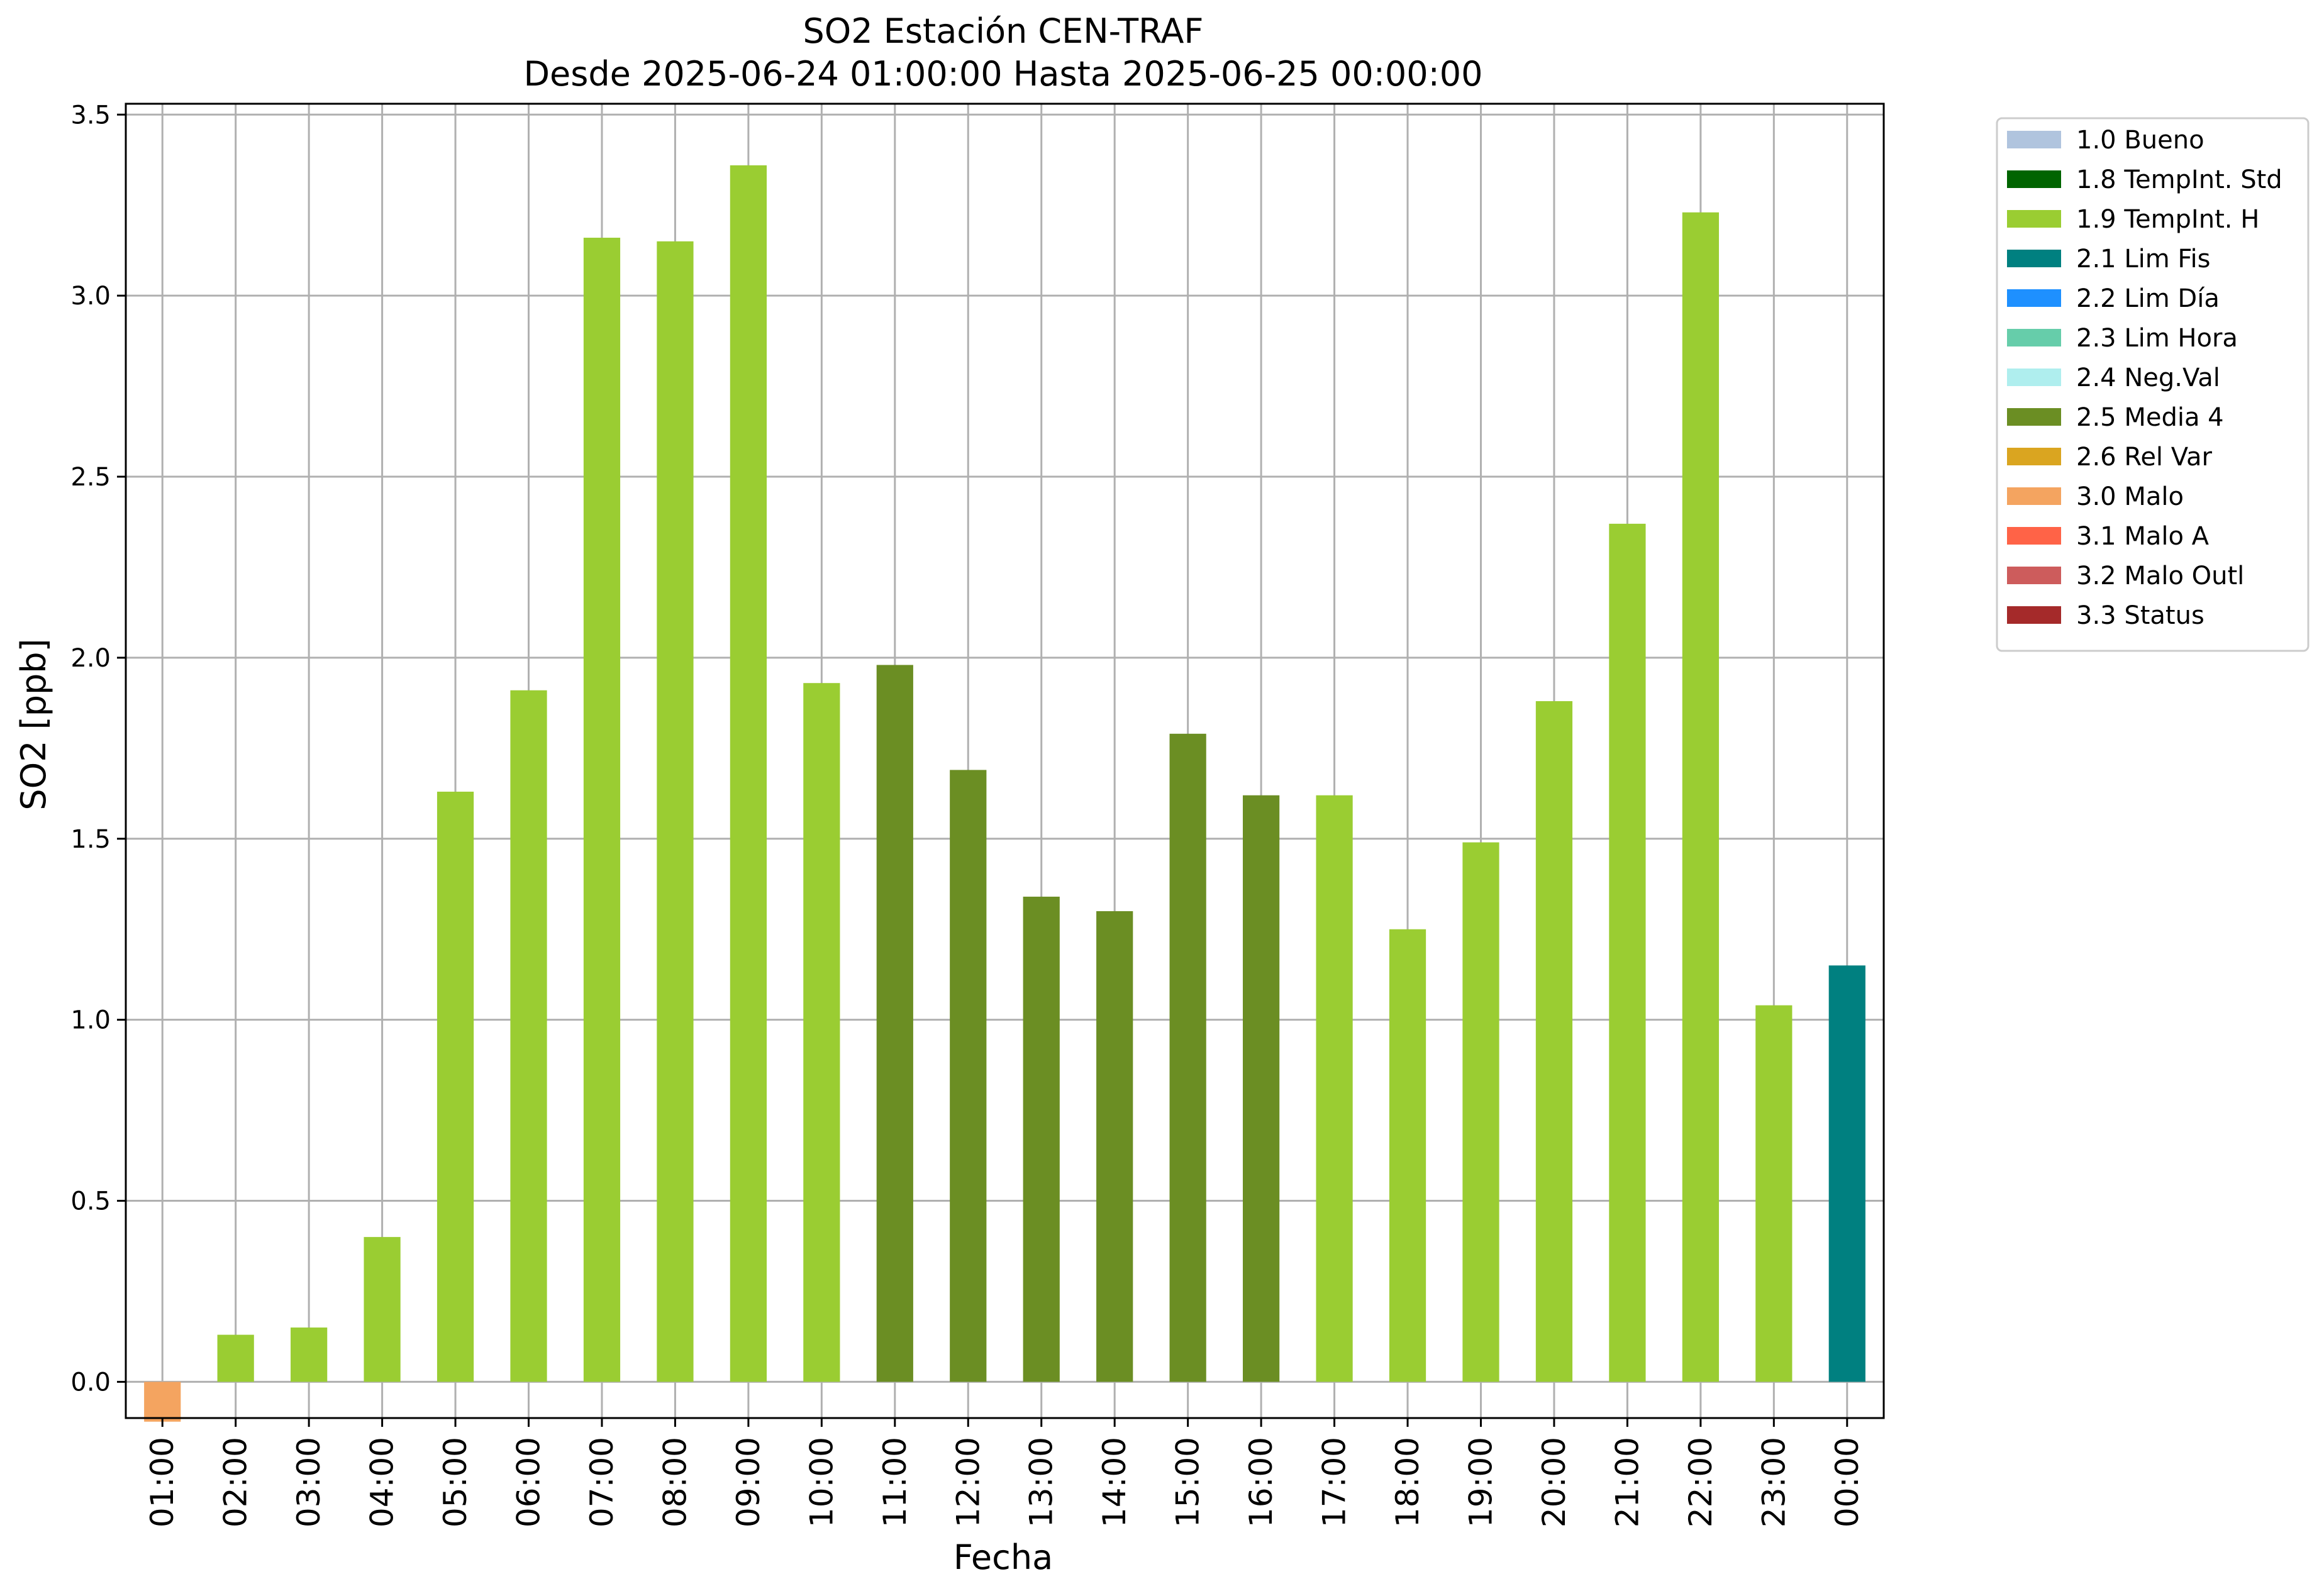 The image size is (2324, 1596). Describe the element at coordinates (2144, 458) in the screenshot. I see `legend-label: 2.6 Rel Var` at that location.